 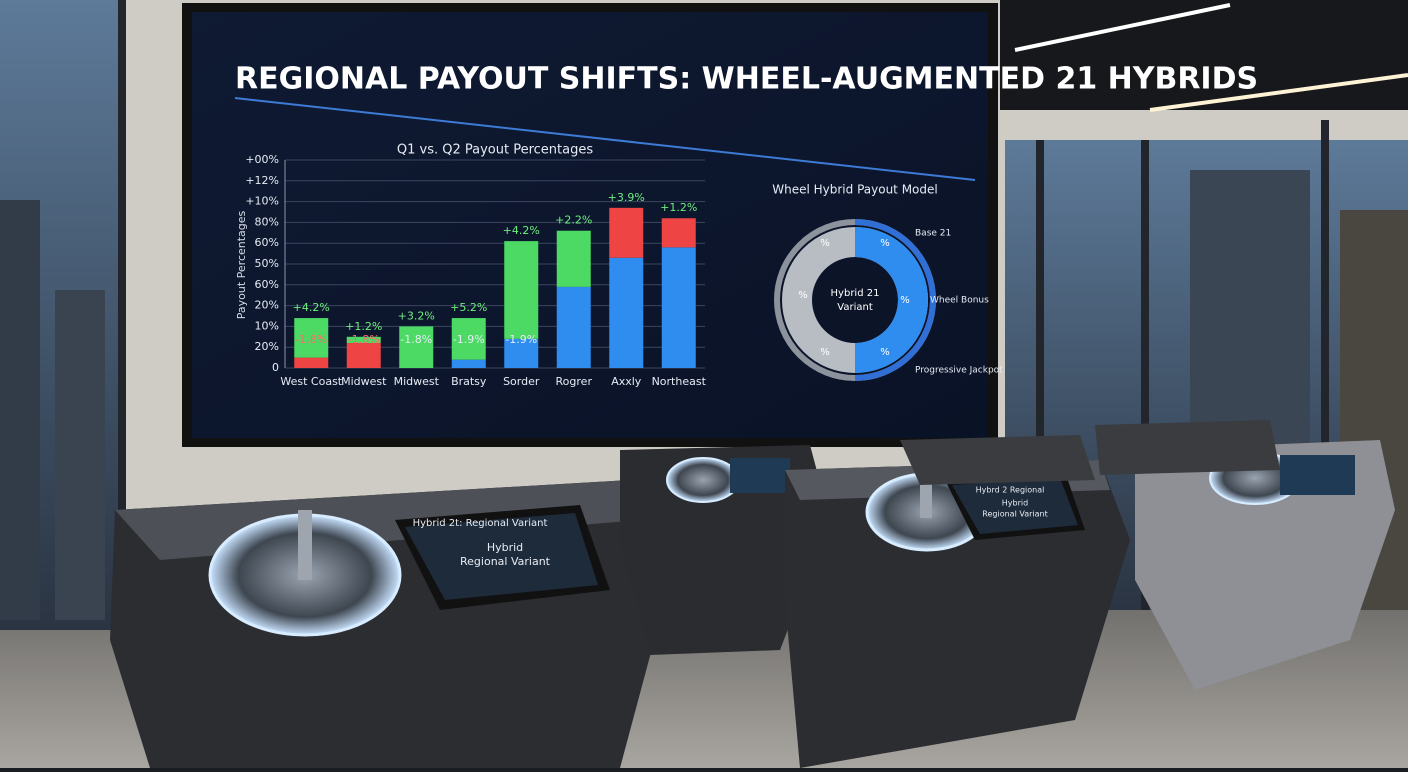 What do you see at coordinates (521, 381) in the screenshot?
I see `x-tick-label: Sorder` at bounding box center [521, 381].